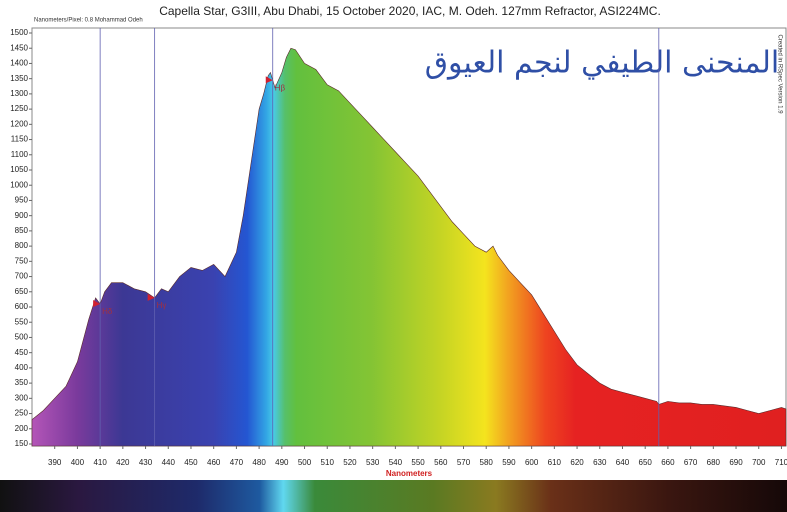  I want to click on y-tick-label: 300, so click(22, 397).